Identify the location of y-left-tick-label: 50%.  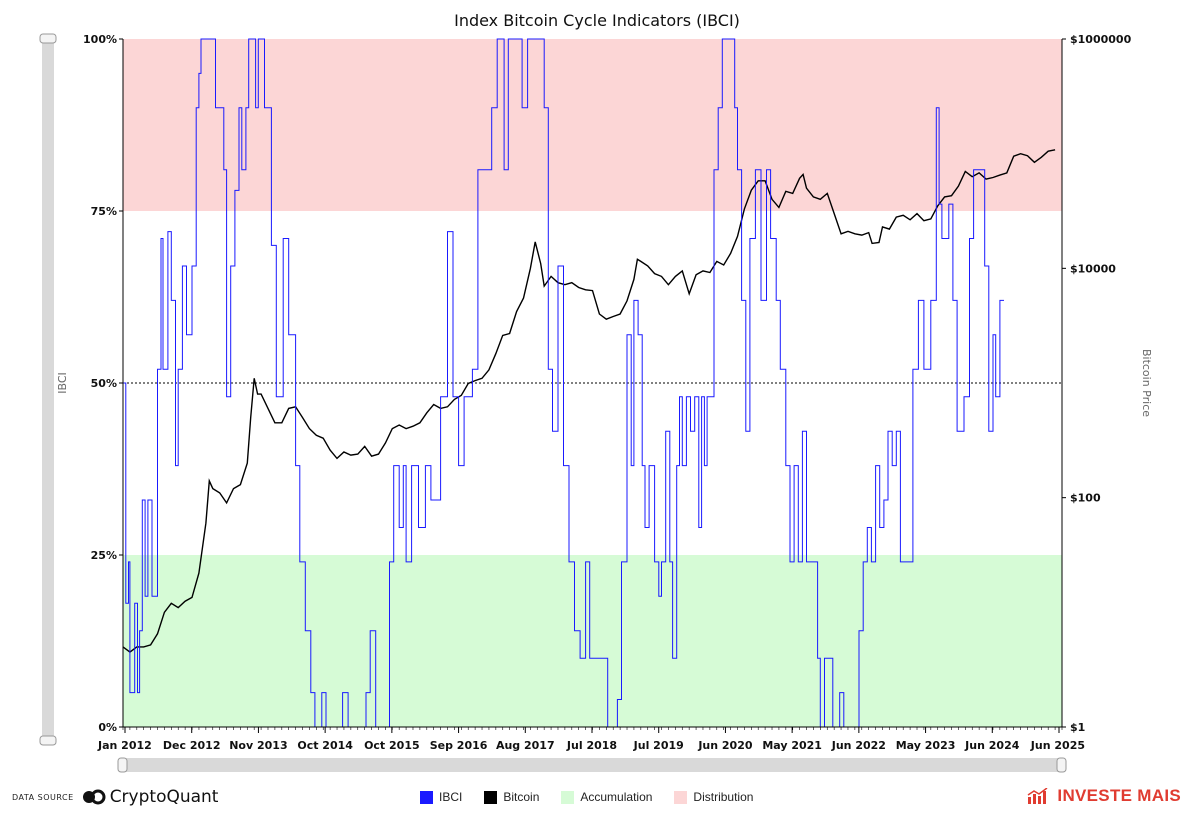
(104, 383).